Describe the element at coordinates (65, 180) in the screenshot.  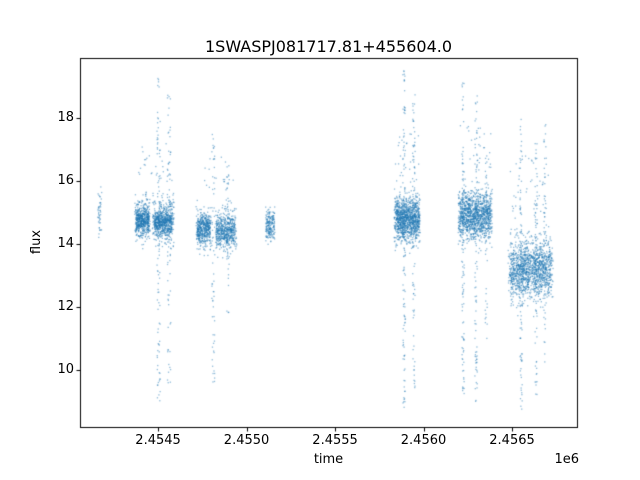
I see `y-tick-label: 16` at that location.